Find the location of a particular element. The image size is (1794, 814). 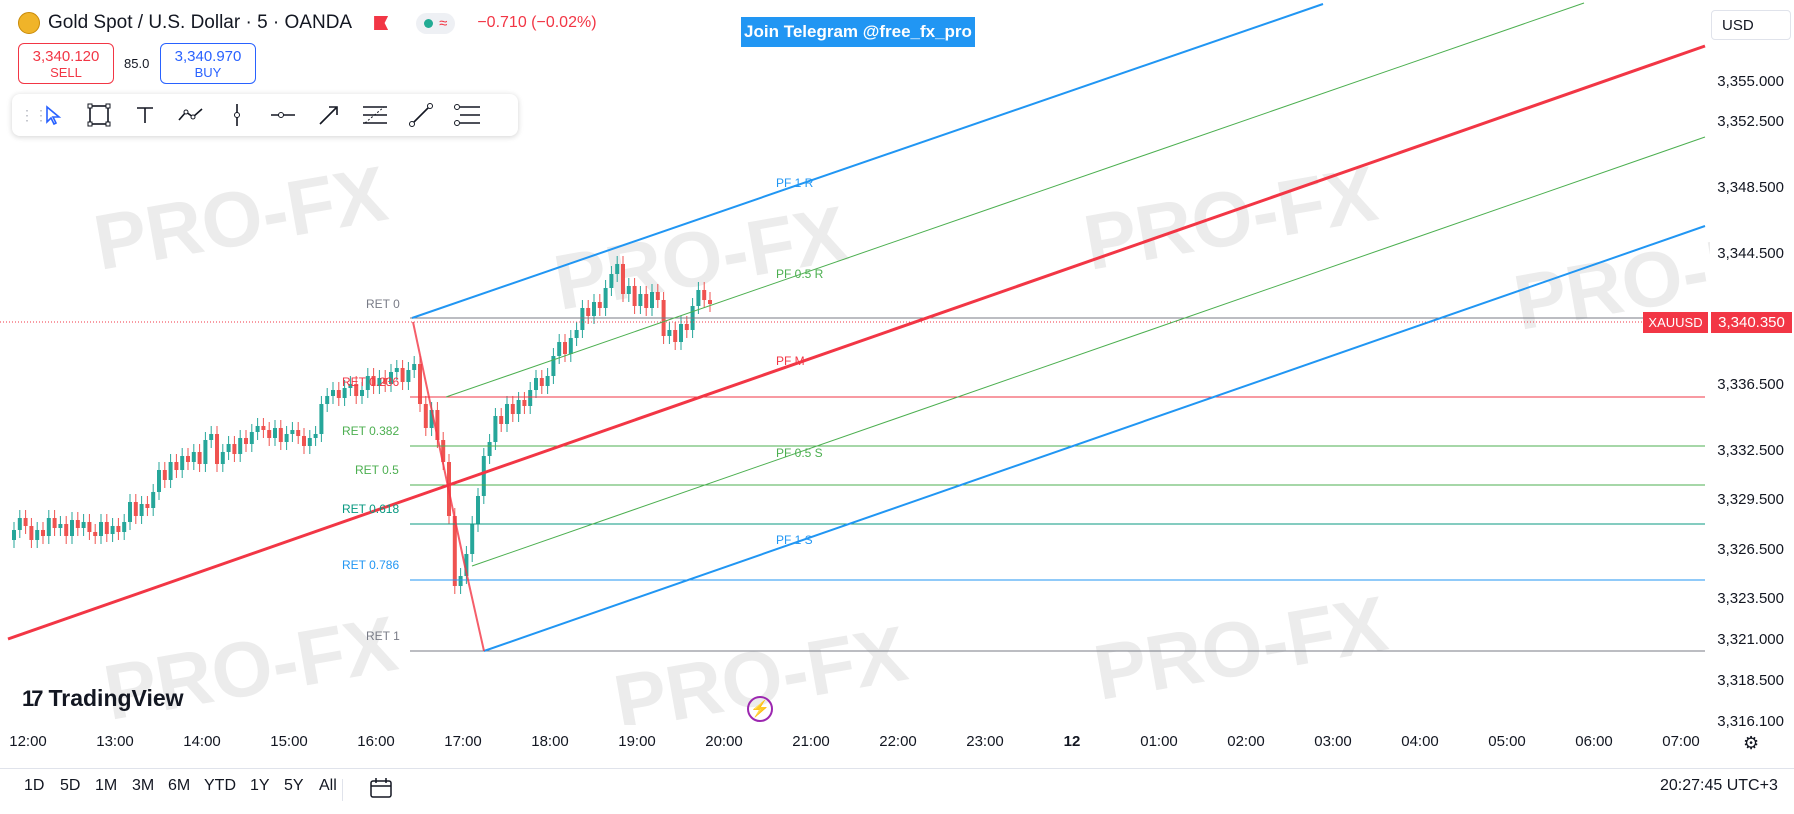

pf-05r-label: PF 0.5 R is located at coordinates (800, 274).